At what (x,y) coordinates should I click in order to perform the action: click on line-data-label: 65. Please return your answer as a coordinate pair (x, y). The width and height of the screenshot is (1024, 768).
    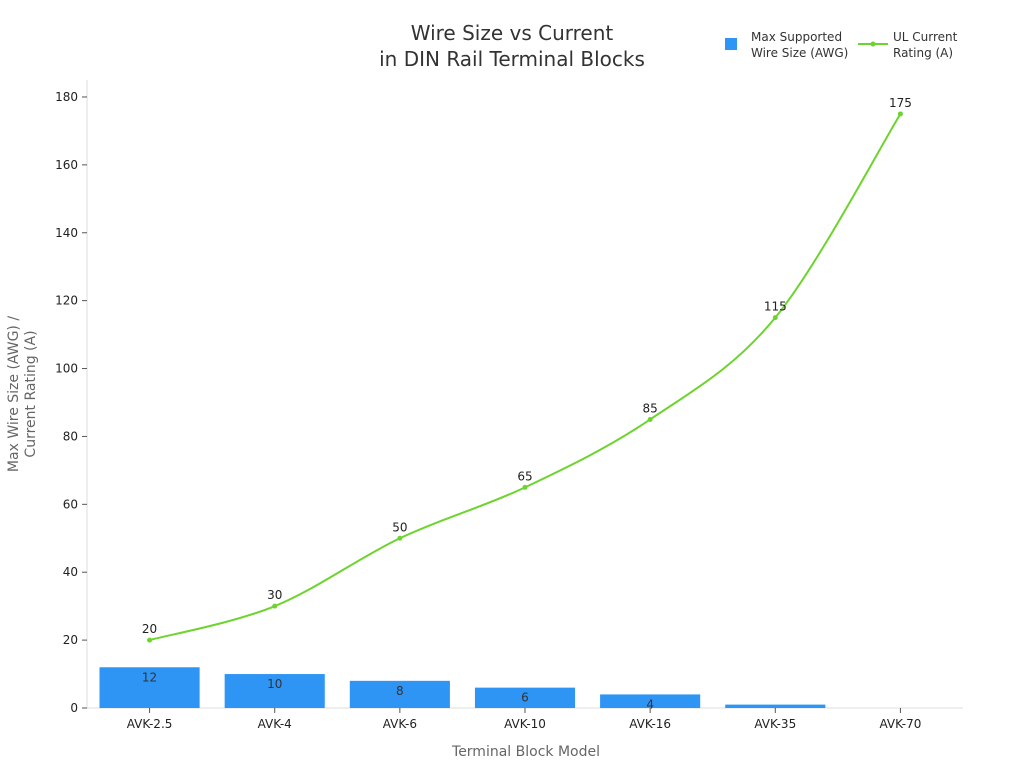
    Looking at the image, I should click on (524, 476).